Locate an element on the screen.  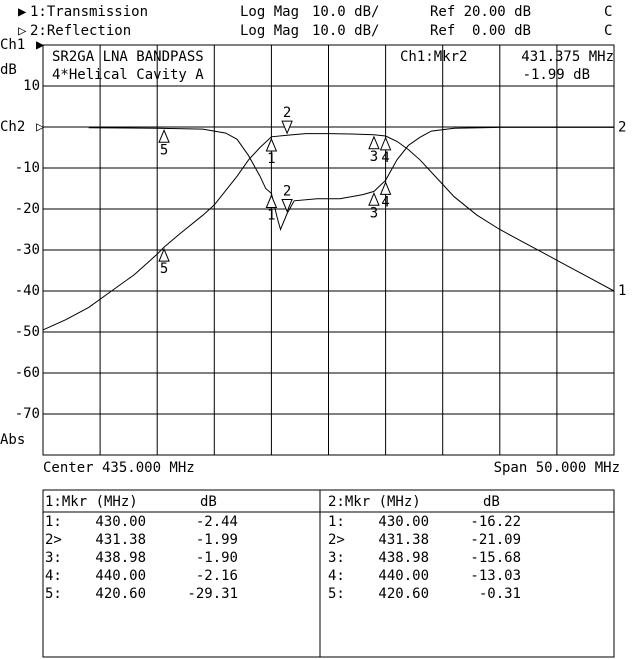
ref-symbol: ▷ is located at coordinates (40, 127).